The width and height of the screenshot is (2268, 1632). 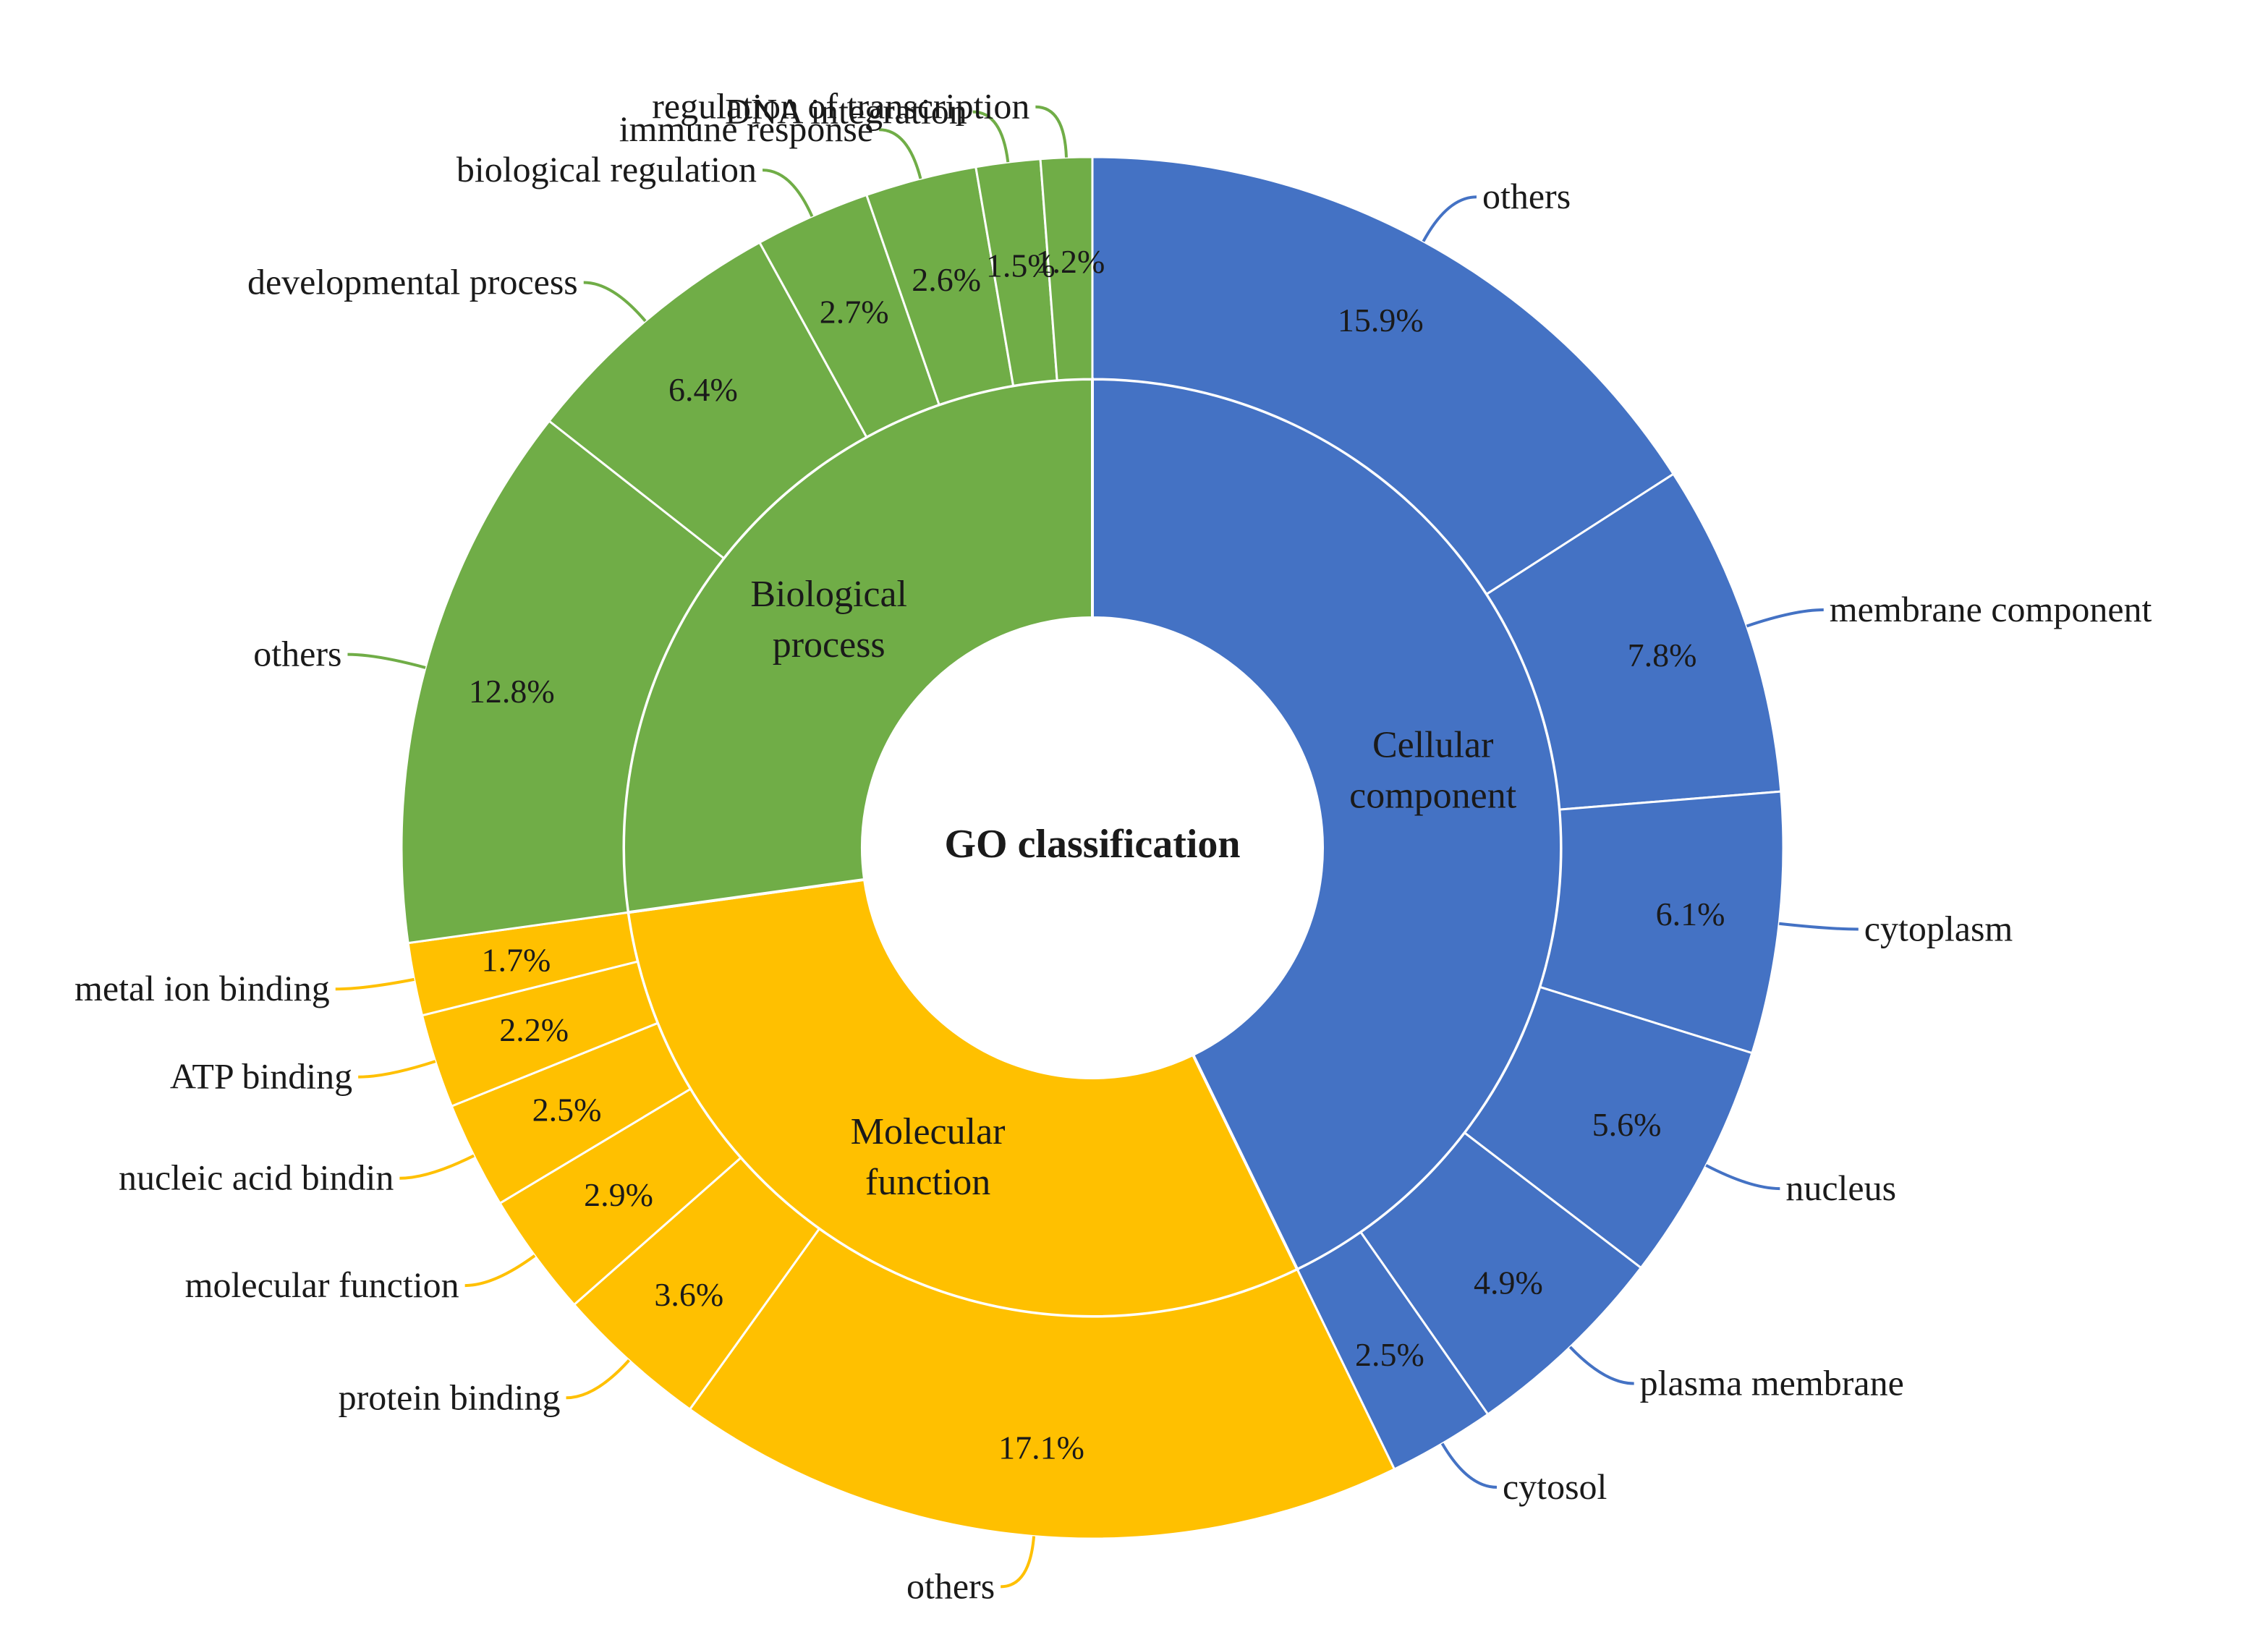 I want to click on category-label-molecular-function-others: others, so click(x=950, y=1586).